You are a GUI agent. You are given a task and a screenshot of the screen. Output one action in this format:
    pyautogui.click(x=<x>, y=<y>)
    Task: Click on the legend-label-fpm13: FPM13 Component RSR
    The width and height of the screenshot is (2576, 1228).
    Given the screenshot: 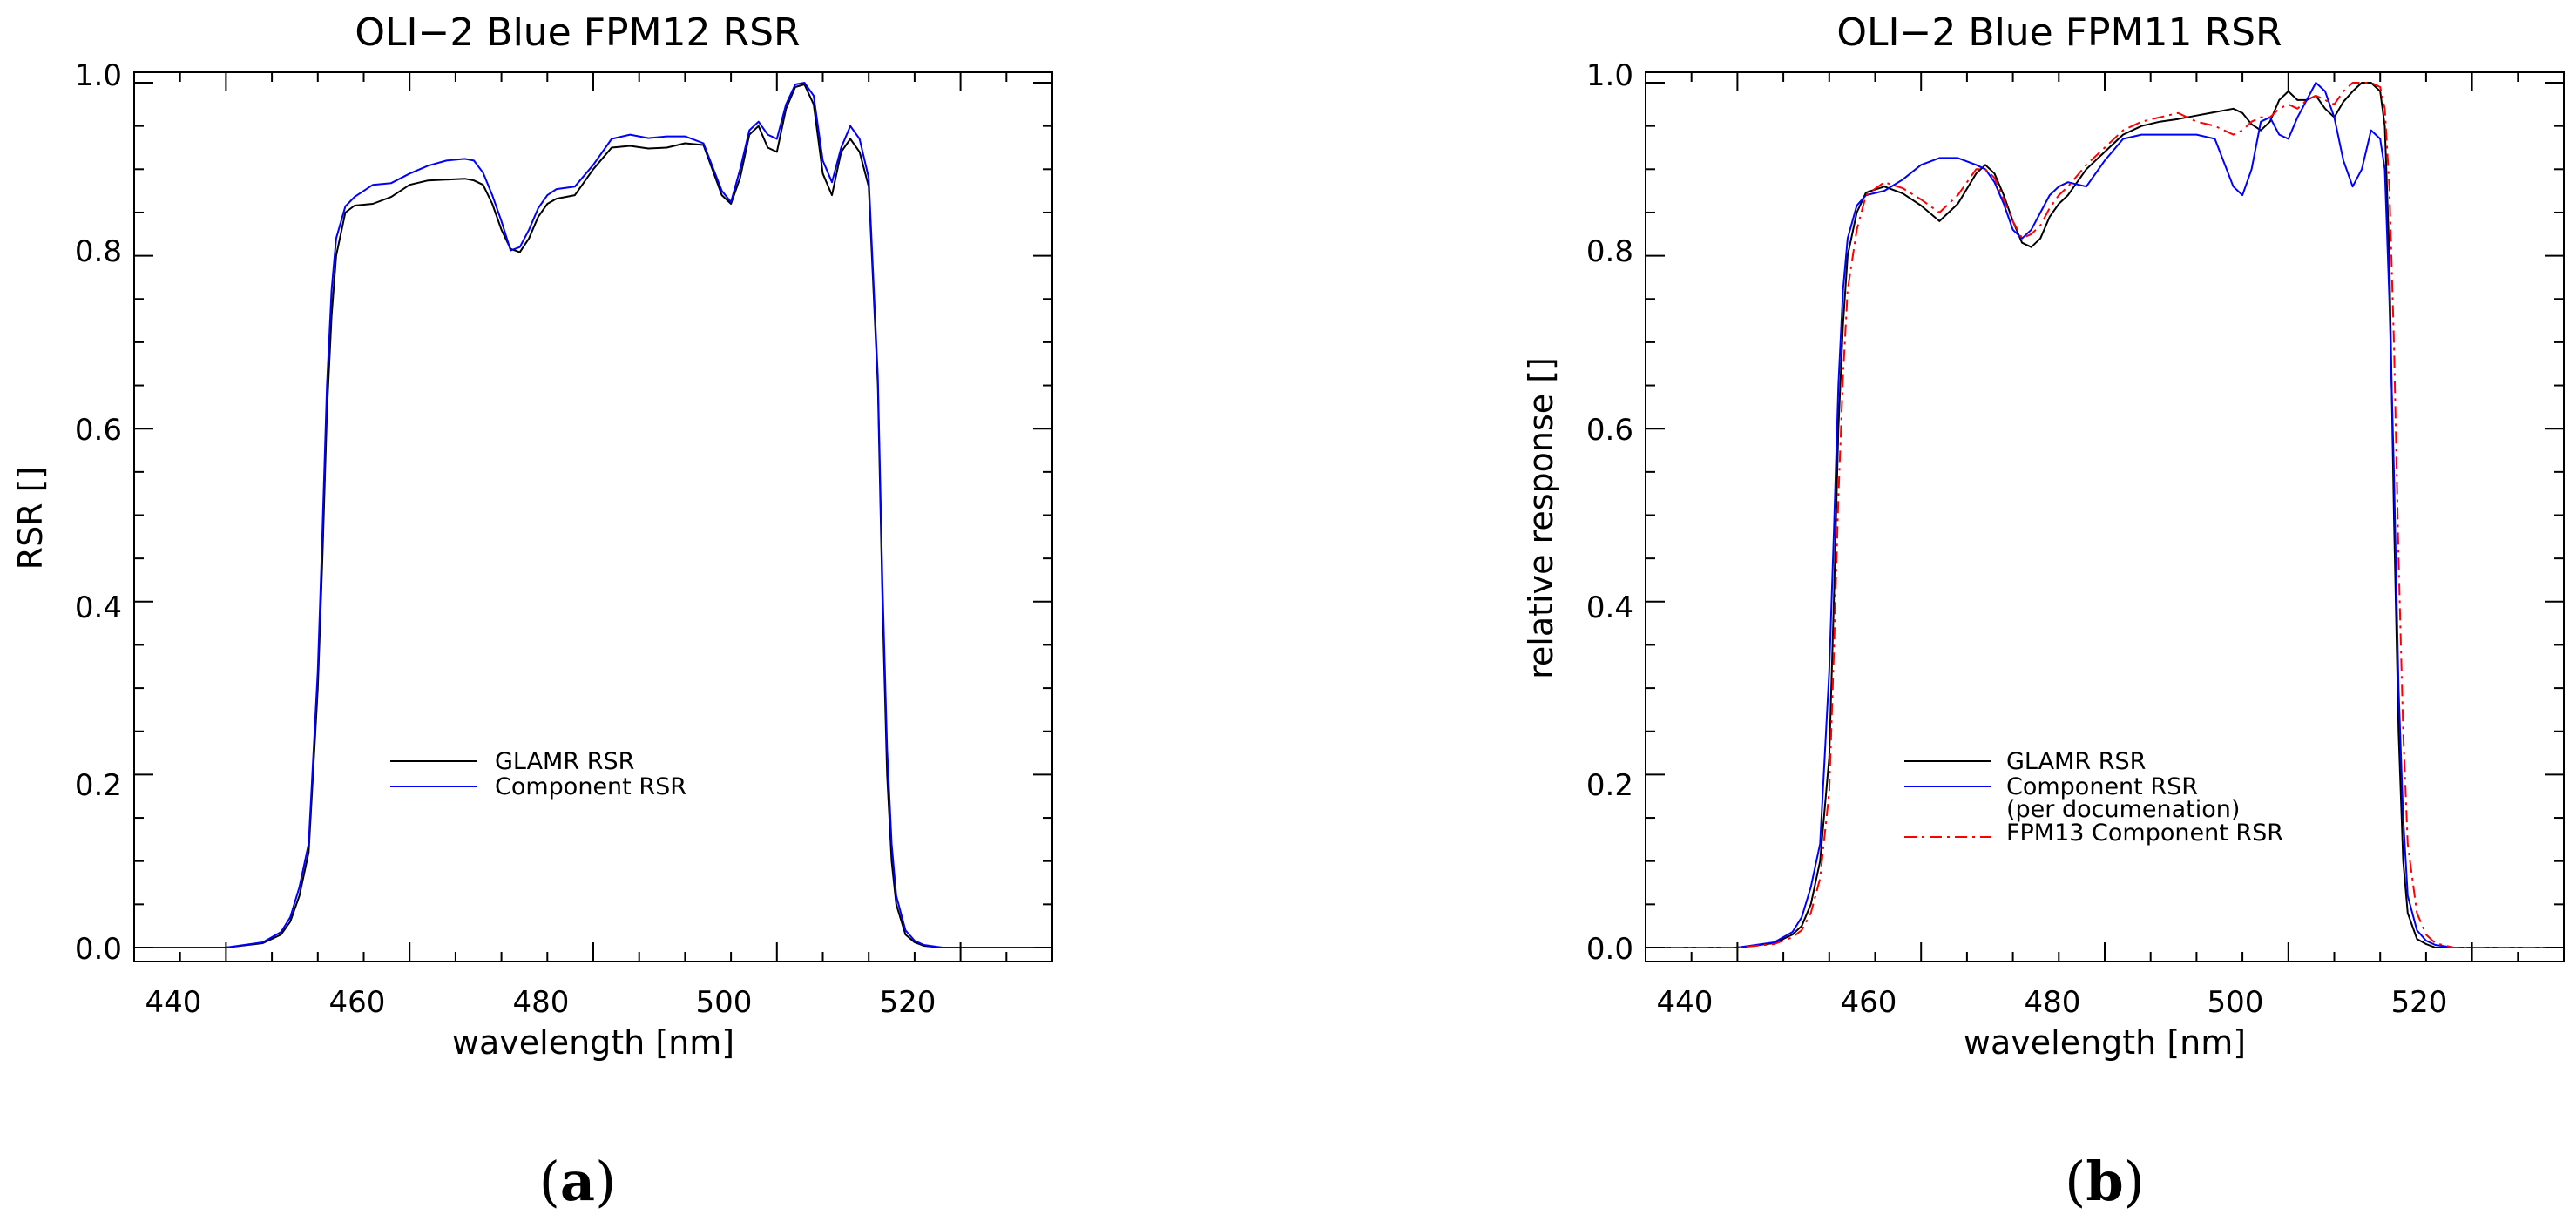 What is the action you would take?
    pyautogui.click(x=2144, y=834)
    